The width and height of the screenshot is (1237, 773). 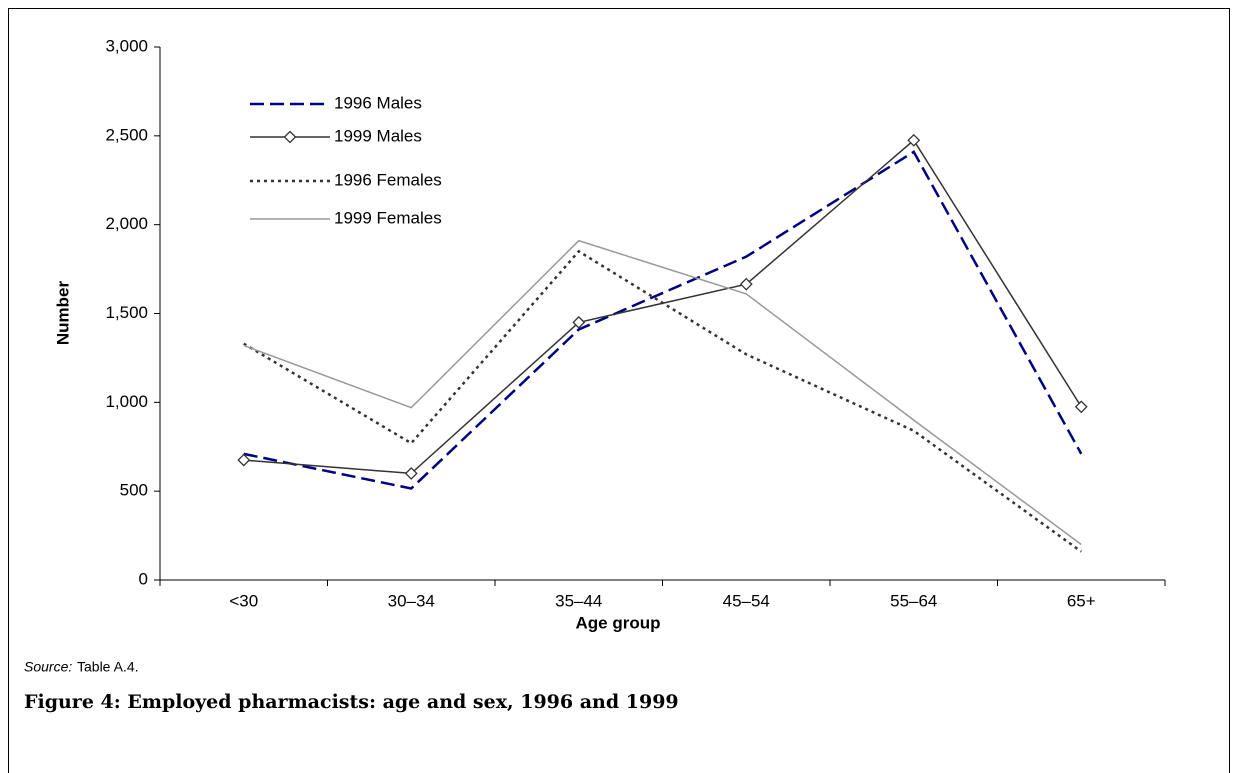 What do you see at coordinates (388, 179) in the screenshot?
I see `legend-label: 1996 Females` at bounding box center [388, 179].